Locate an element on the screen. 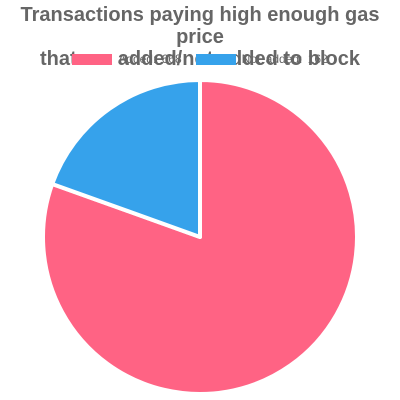 The image size is (400, 400). legend-item-not-added: Not added: 162 is located at coordinates (261, 59).